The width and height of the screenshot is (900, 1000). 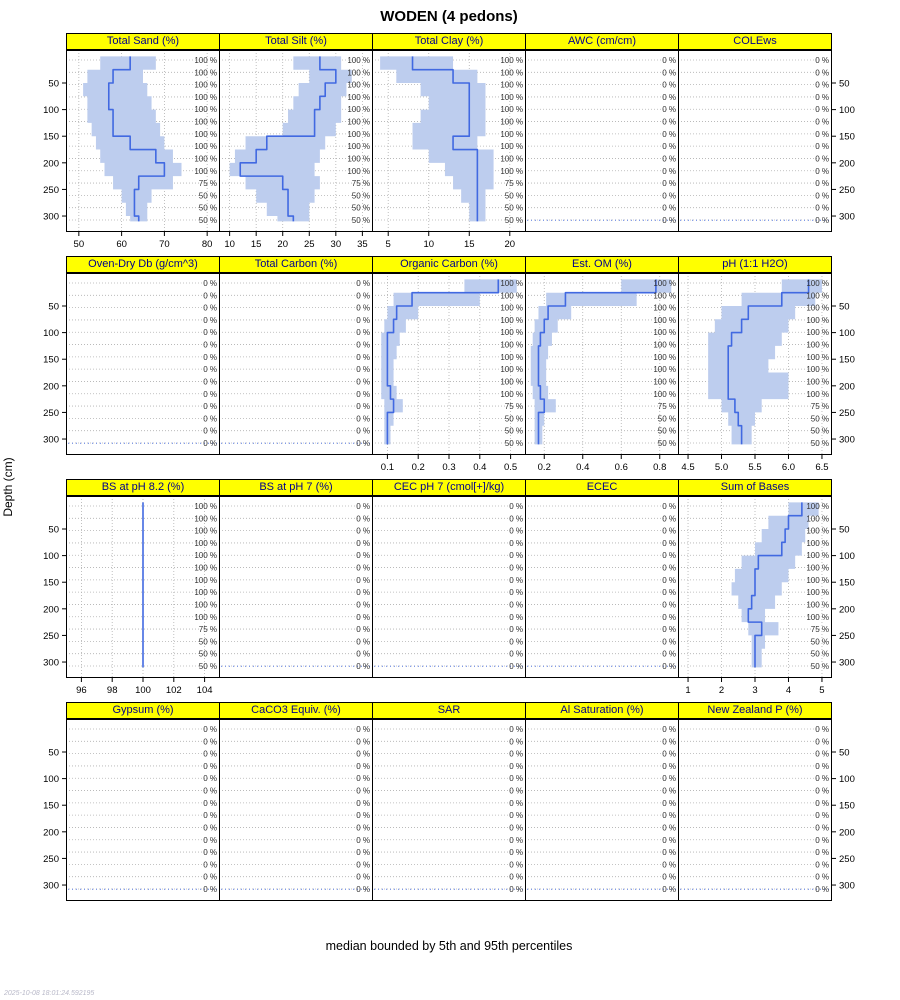 I want to click on x-tick-label: 70, so click(x=164, y=244).